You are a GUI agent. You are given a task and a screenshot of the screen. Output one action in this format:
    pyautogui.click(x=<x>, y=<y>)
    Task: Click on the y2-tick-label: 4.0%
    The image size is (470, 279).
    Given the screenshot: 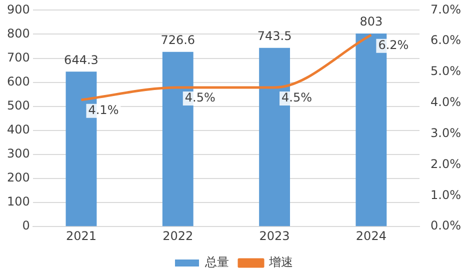 What is the action you would take?
    pyautogui.click(x=446, y=102)
    